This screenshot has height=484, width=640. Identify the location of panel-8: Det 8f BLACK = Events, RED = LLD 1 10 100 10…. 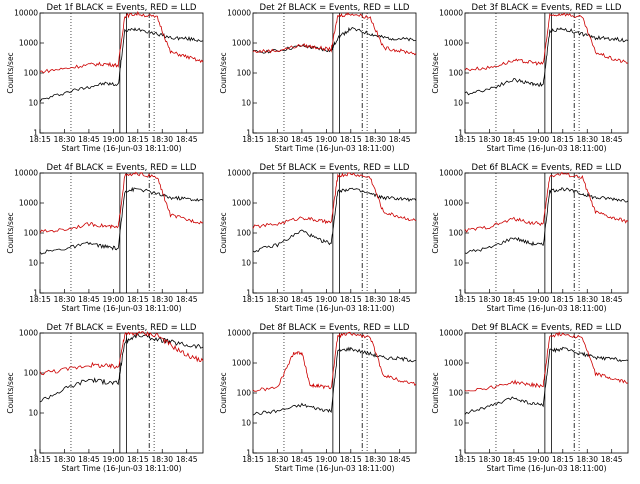
(318, 398).